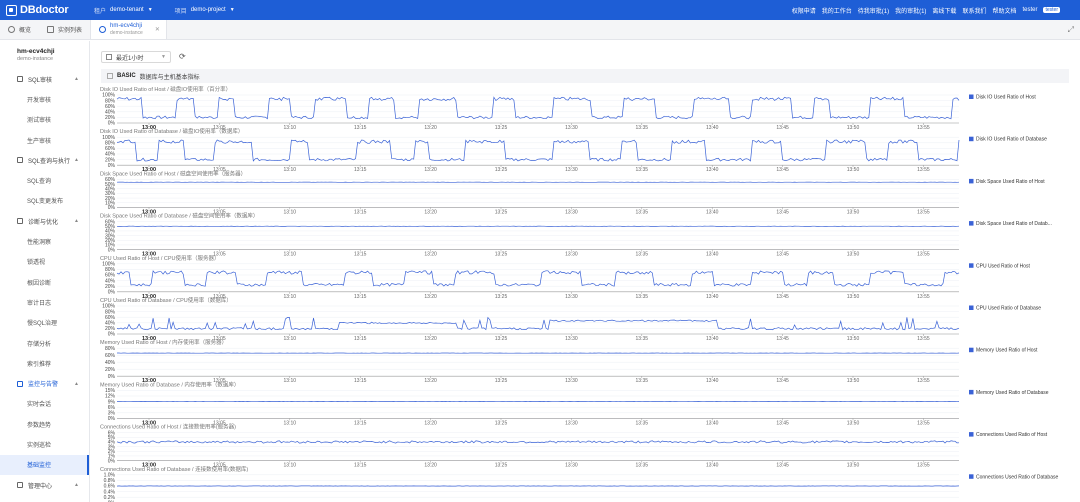  I want to click on link-pending-approval: 待我审批(1), so click(873, 11).